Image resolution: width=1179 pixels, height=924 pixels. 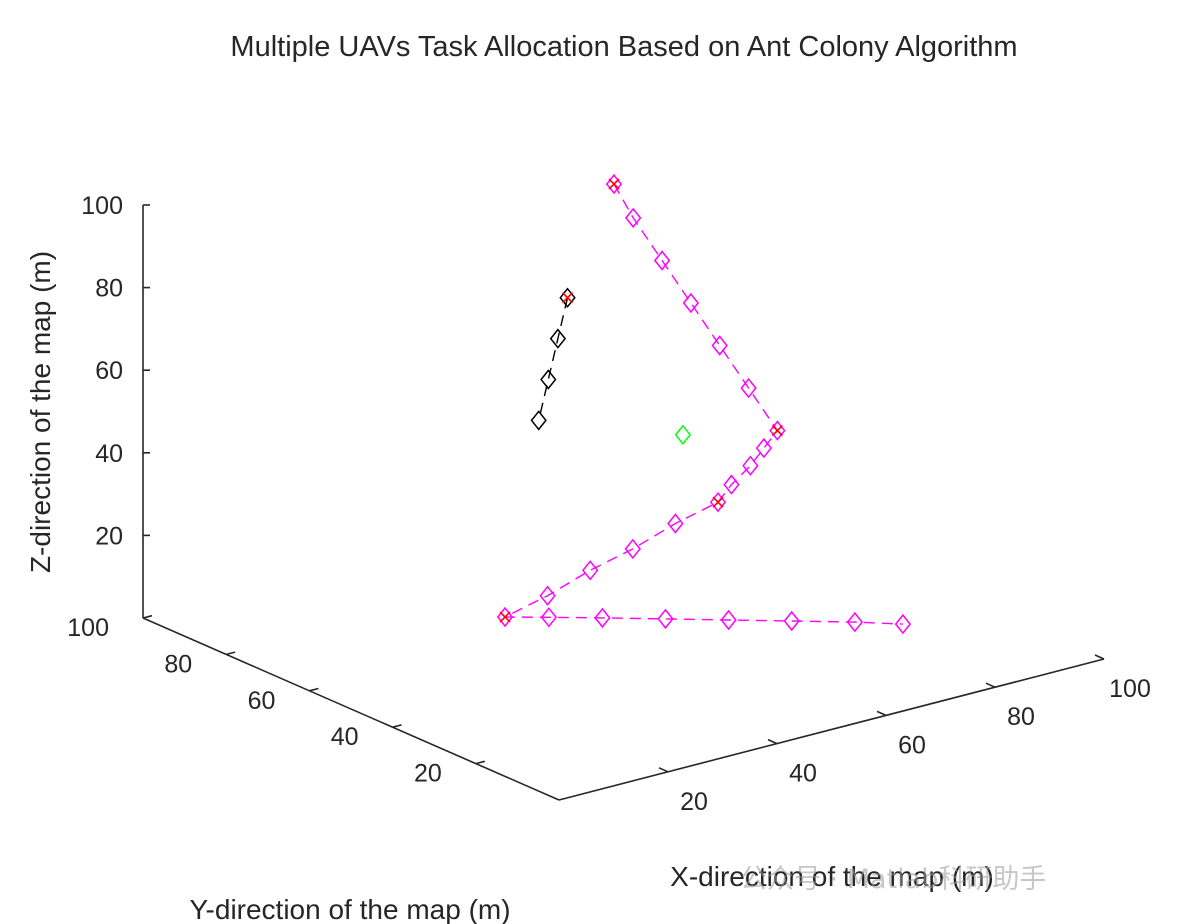 I want to click on x-tick-label: 80, so click(x=1021, y=717).